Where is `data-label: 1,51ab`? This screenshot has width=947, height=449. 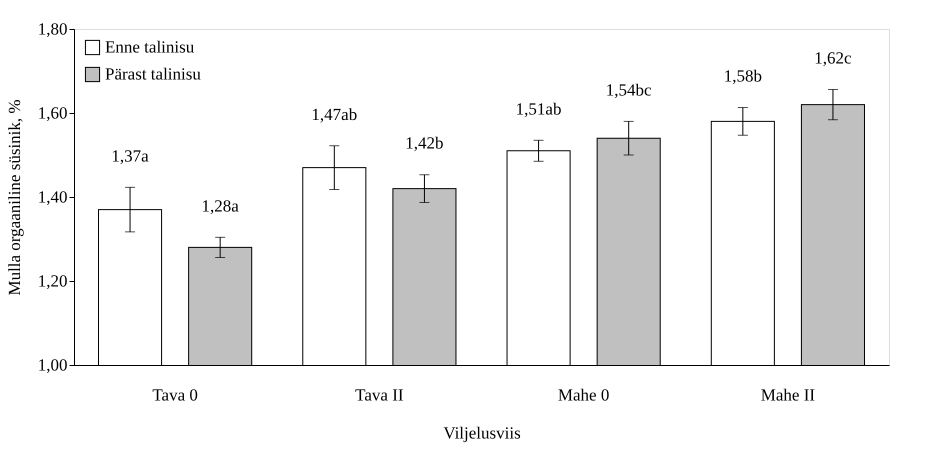 data-label: 1,51ab is located at coordinates (539, 108).